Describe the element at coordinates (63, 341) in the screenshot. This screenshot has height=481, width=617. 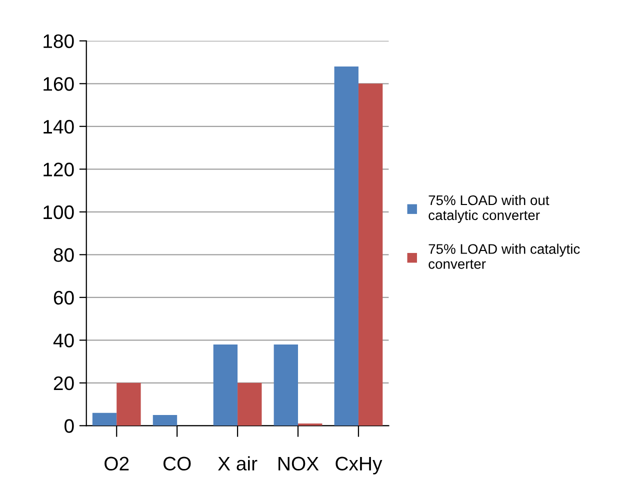
I see `y-tick-label: 40` at that location.